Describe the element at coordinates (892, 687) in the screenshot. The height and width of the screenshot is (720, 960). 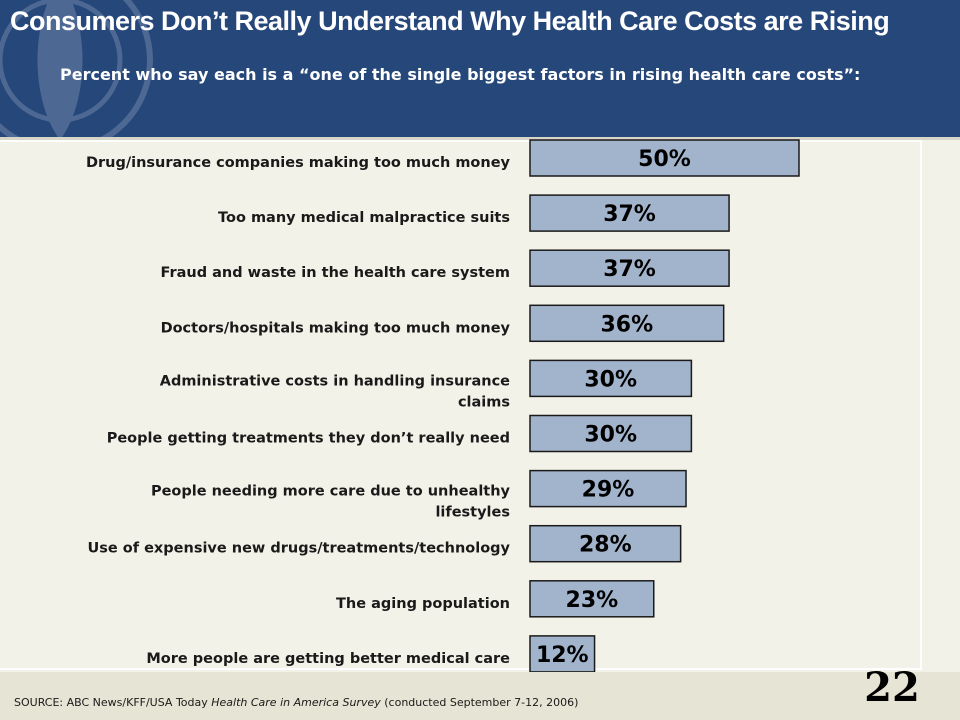
I see `page-number: 22` at that location.